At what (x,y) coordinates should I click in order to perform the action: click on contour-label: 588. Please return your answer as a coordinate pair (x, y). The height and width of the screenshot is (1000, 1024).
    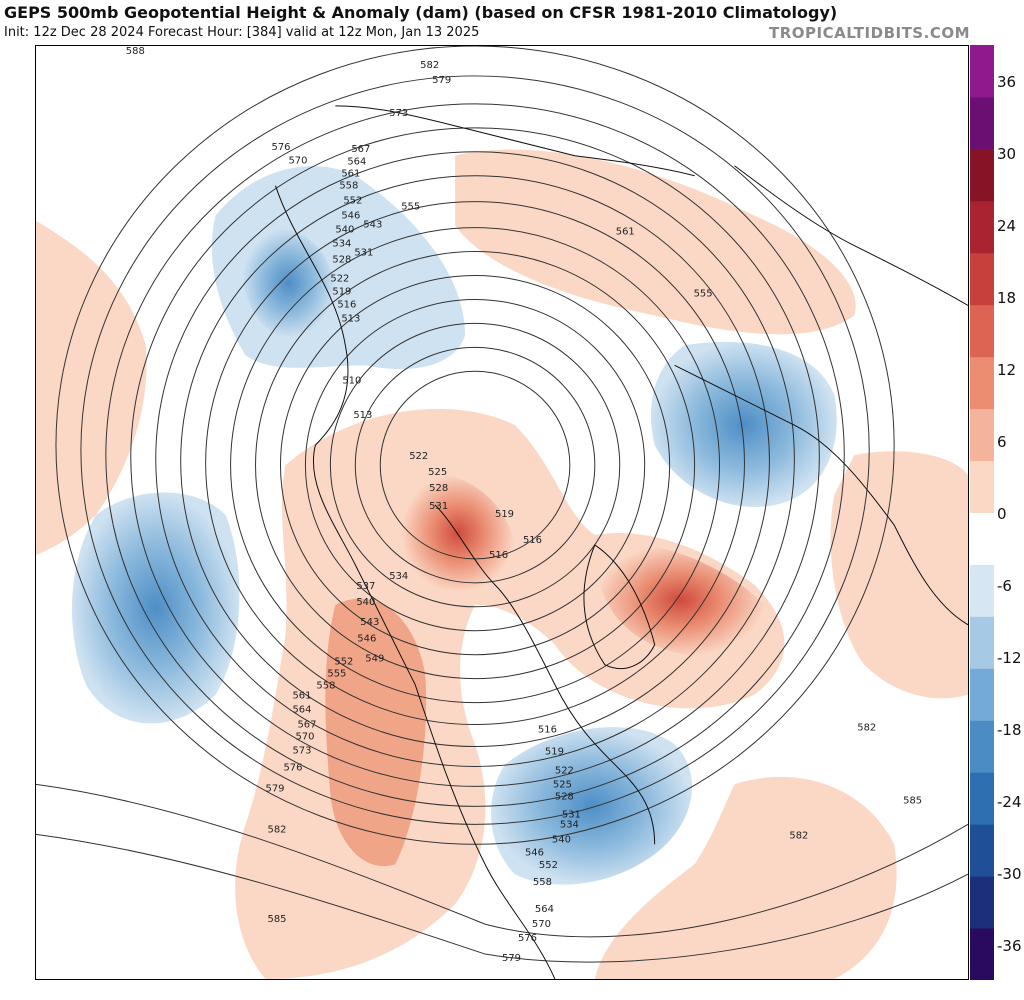
    Looking at the image, I should click on (135, 51).